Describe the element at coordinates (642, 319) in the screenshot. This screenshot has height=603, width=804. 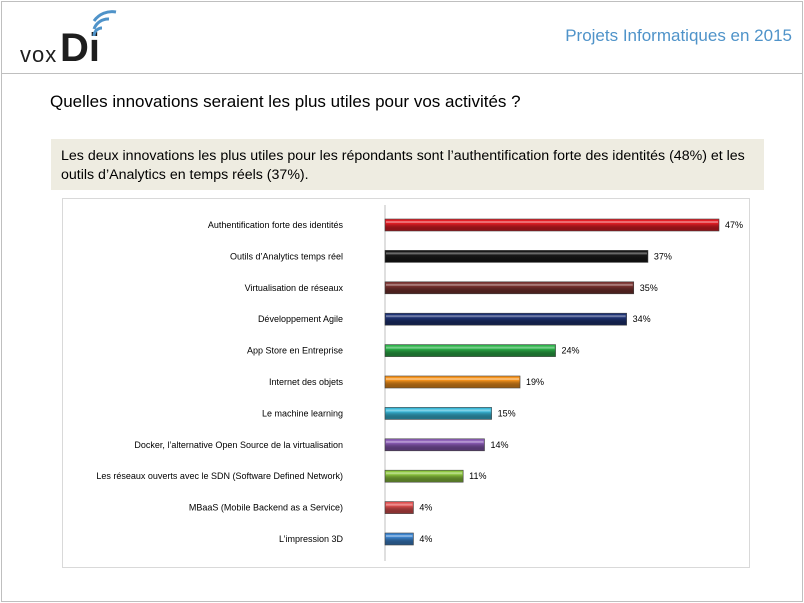
I see `value-label: 34%` at that location.